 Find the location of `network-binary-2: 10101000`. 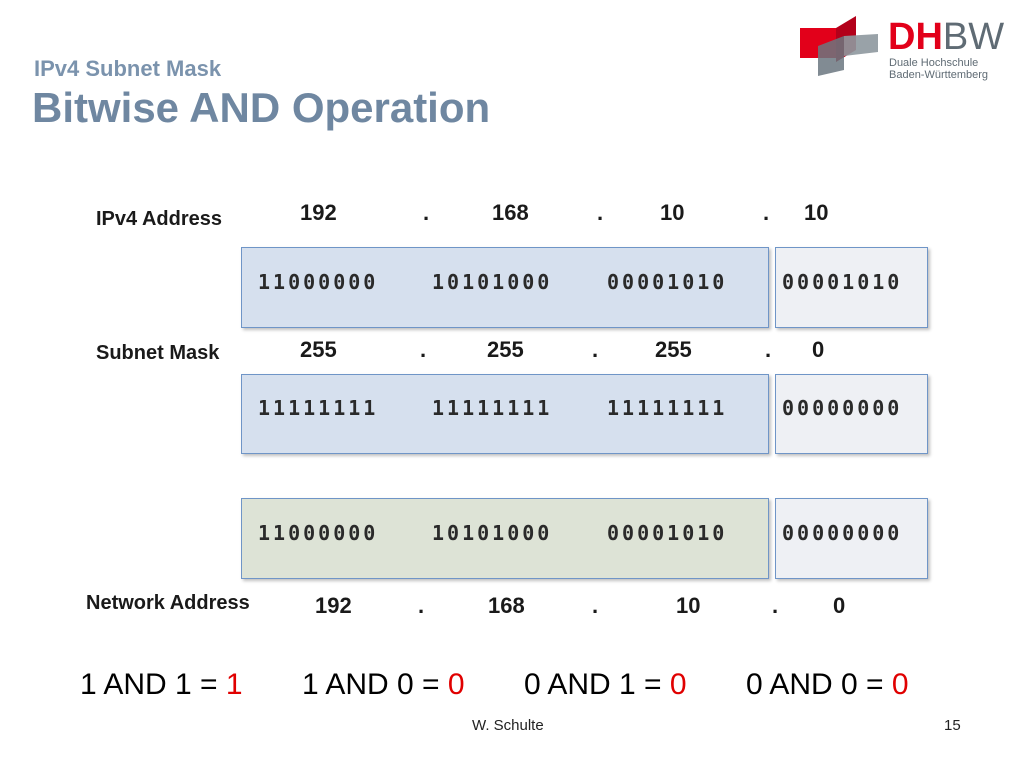

network-binary-2: 10101000 is located at coordinates (492, 533).